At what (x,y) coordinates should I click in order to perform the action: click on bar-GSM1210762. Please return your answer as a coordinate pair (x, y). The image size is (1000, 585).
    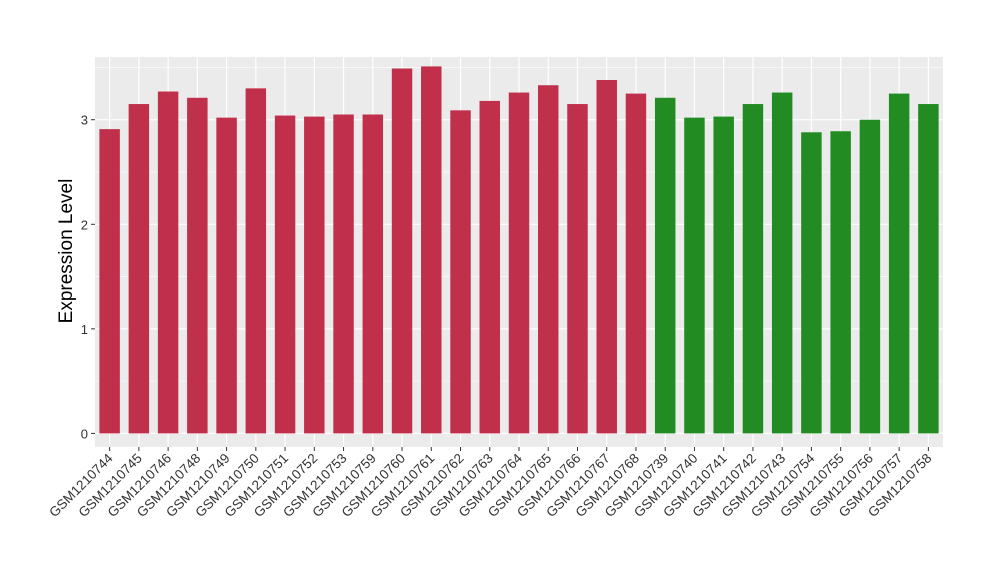
    Looking at the image, I should click on (460, 272).